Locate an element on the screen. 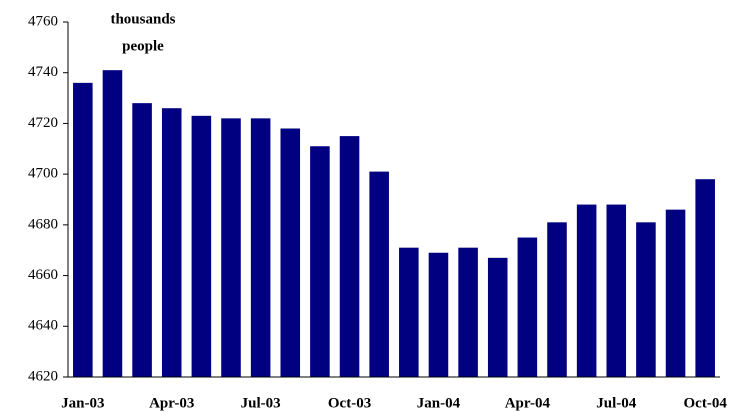 This screenshot has height=412, width=731. x-tick-label: Jul-03 is located at coordinates (261, 403).